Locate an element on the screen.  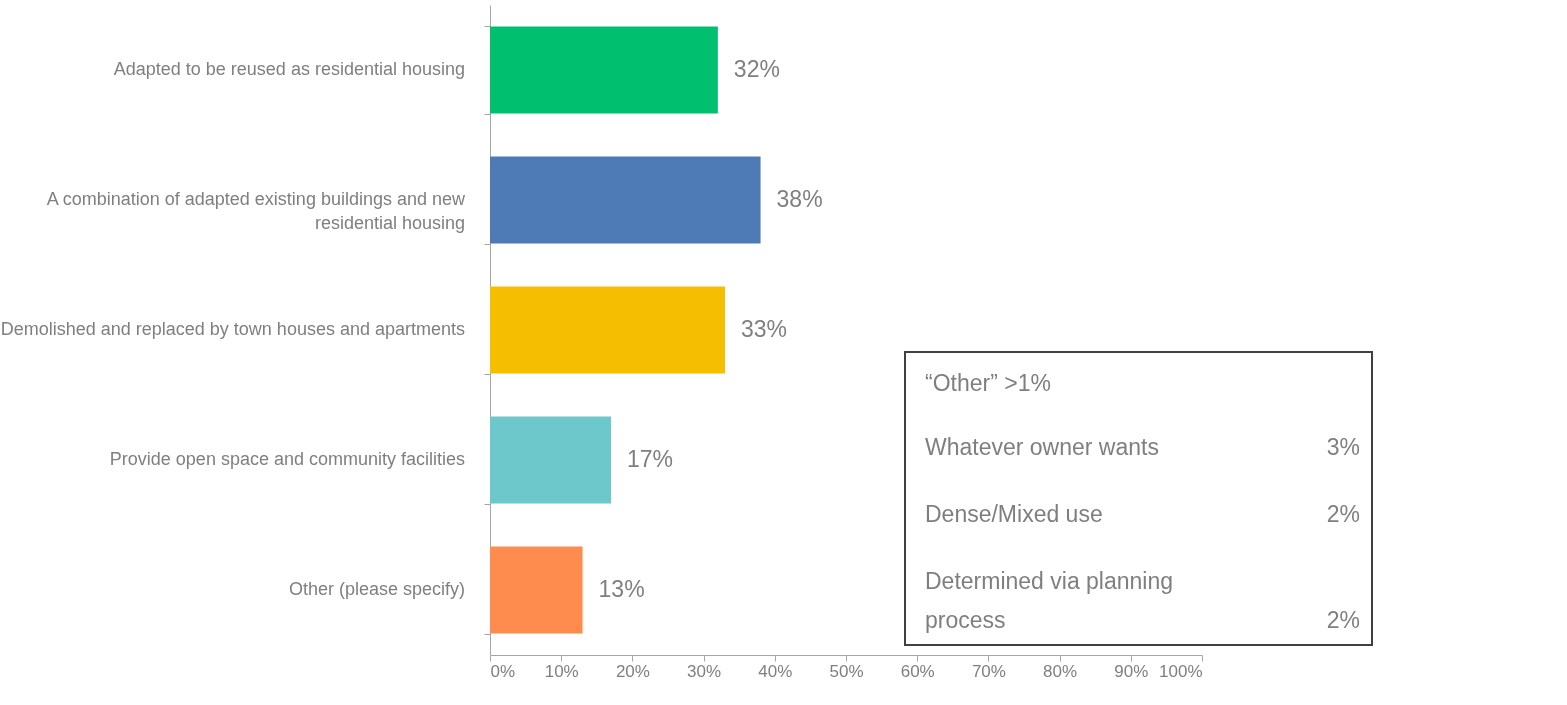
x-tick-label: 60% is located at coordinates (917, 671).